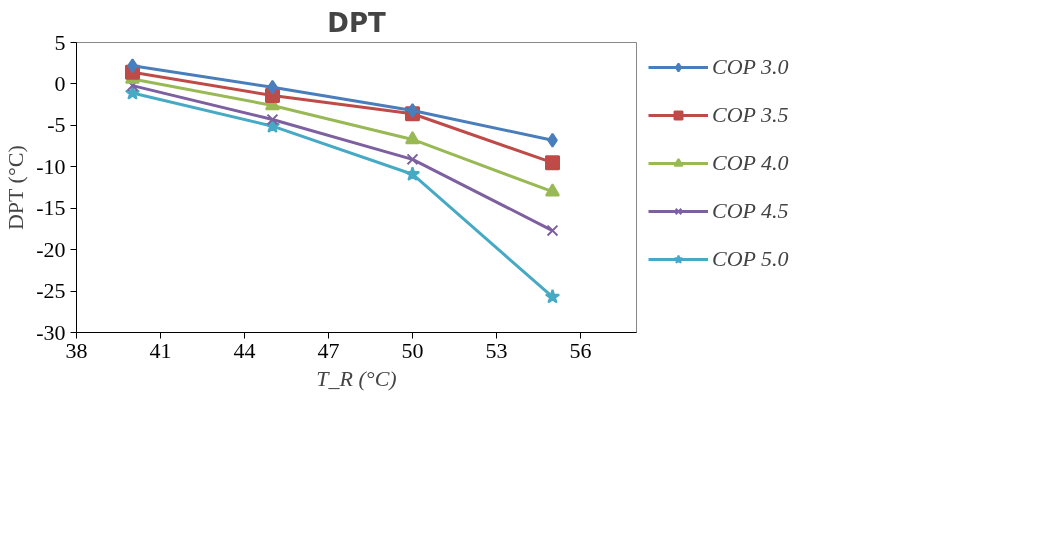 The image size is (1054, 551). I want to click on y-tick-label: -5, so click(56, 125).